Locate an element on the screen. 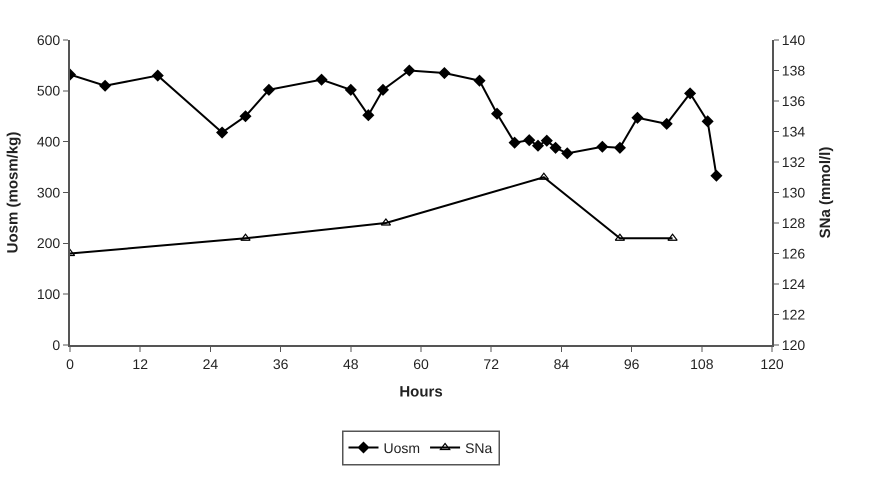  y-tick-label: 0 is located at coordinates (56, 344).